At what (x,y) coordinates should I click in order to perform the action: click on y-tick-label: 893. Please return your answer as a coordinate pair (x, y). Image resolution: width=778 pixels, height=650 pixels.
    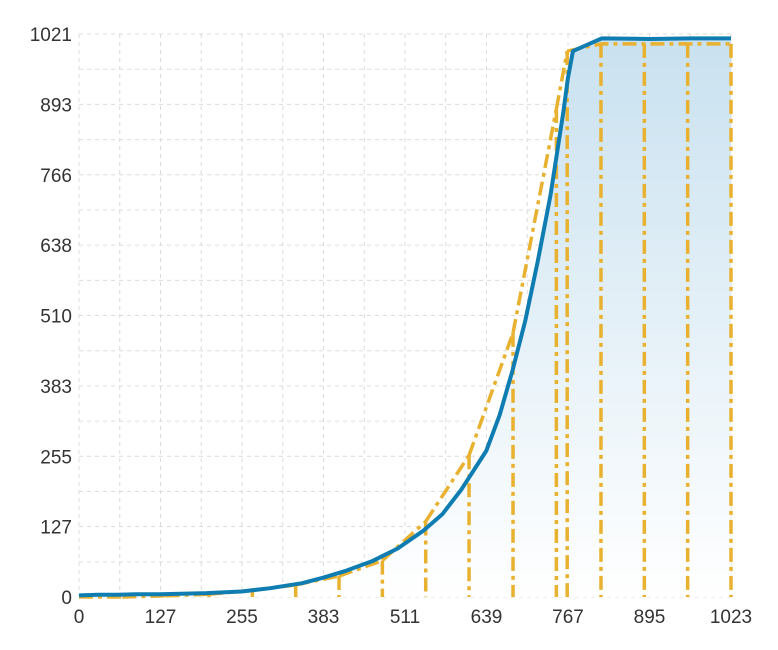
    Looking at the image, I should click on (56, 105).